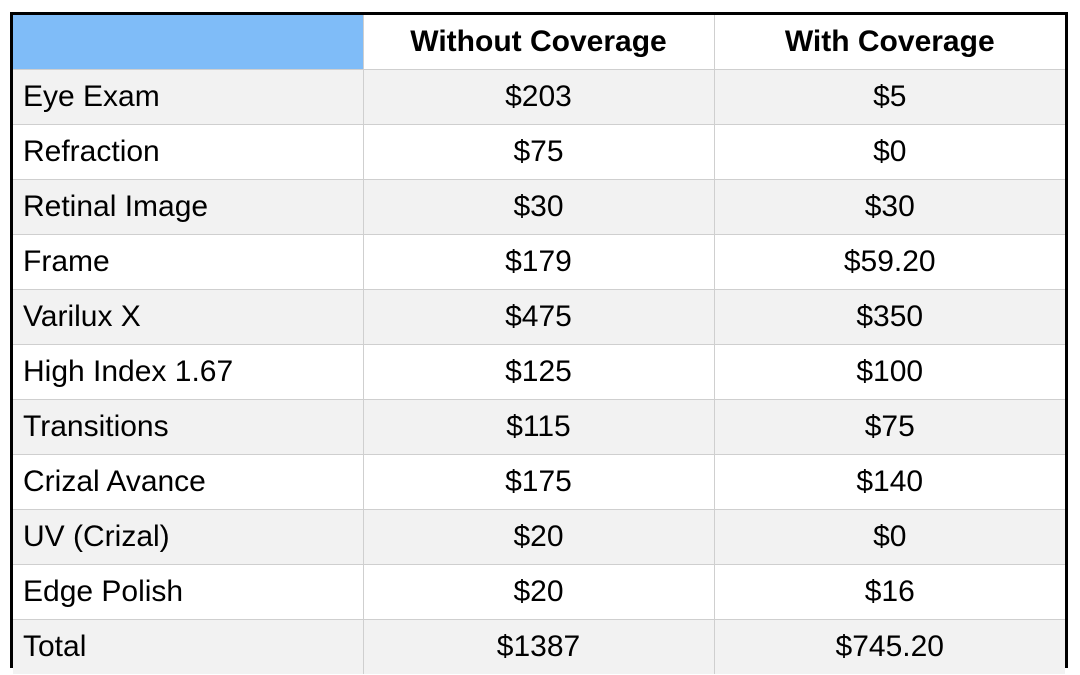 The width and height of the screenshot is (1080, 675). I want to click on table-row: Retinal Image $30 $30, so click(539, 207).